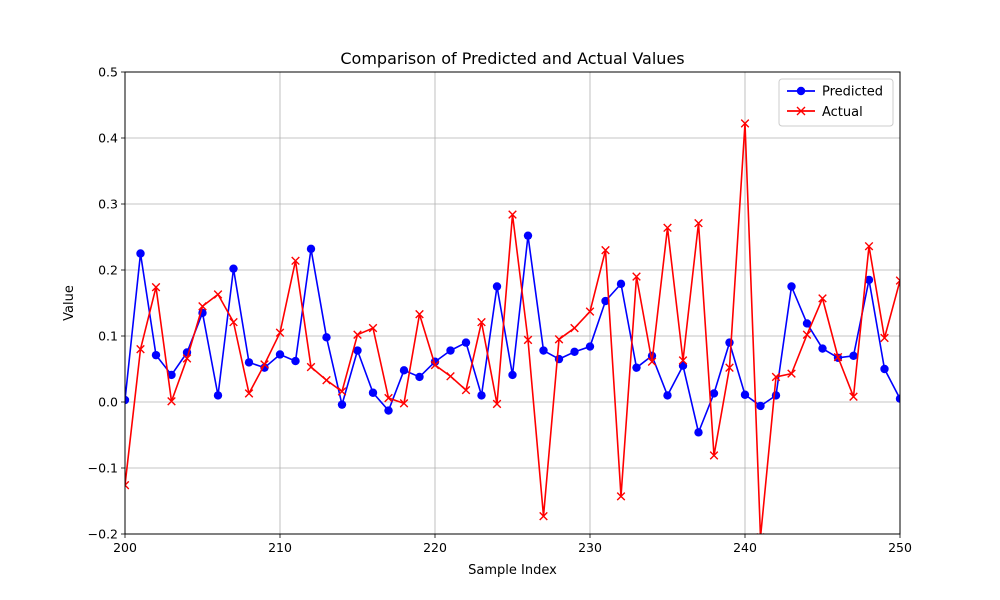 This screenshot has height=600, width=1000. Describe the element at coordinates (801, 111) in the screenshot. I see `legend-actual-marker` at that location.